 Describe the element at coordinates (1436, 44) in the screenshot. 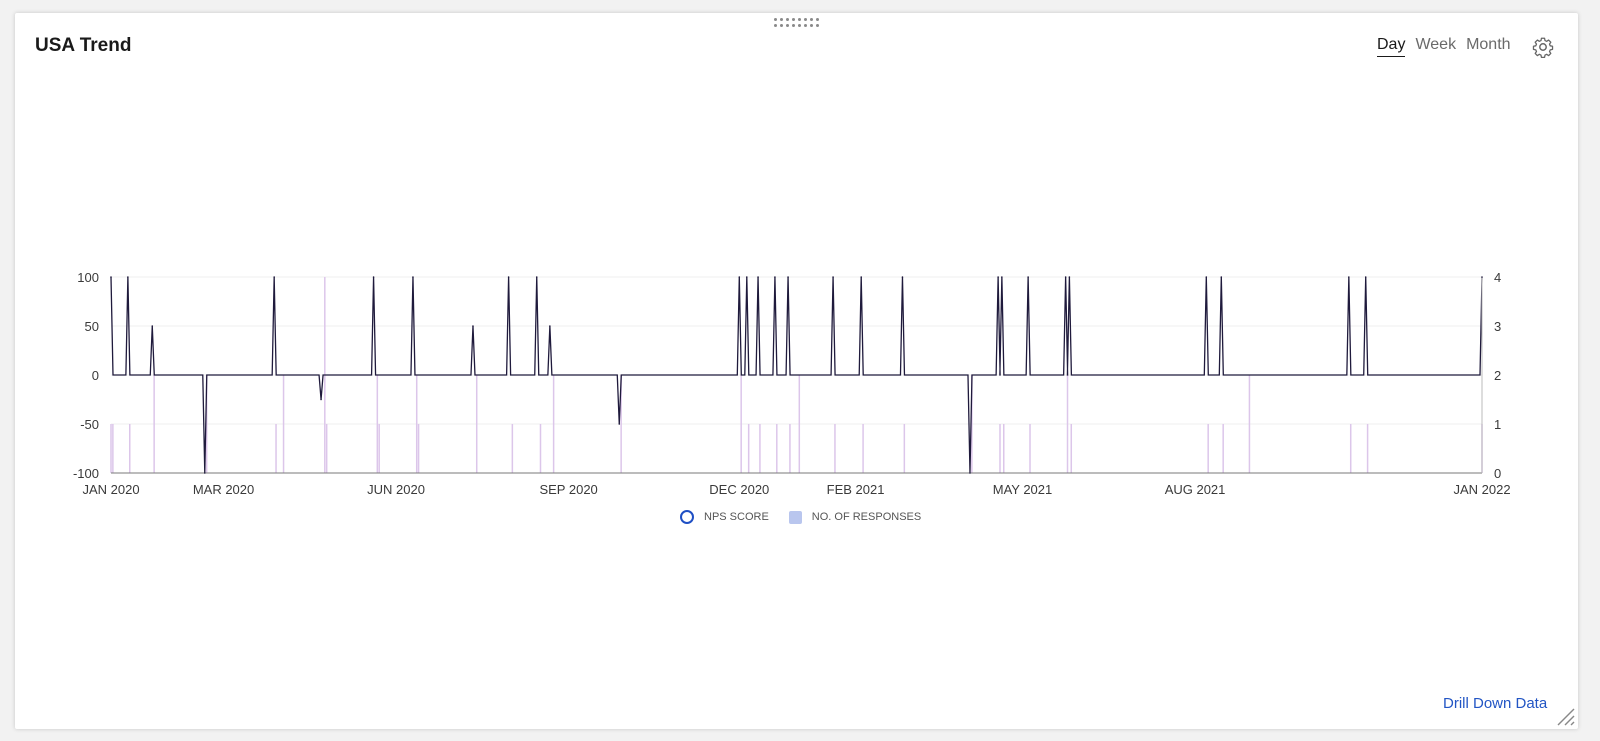

I see `period-week-tab: Week` at that location.